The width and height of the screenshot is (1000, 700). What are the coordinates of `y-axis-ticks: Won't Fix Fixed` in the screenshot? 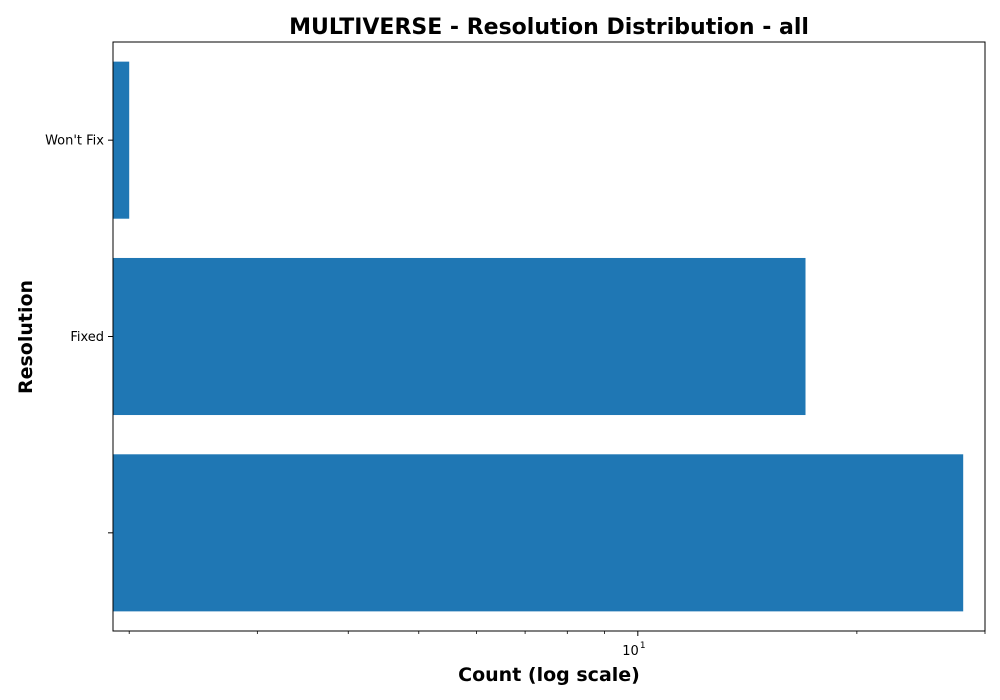 It's located at (79, 334).